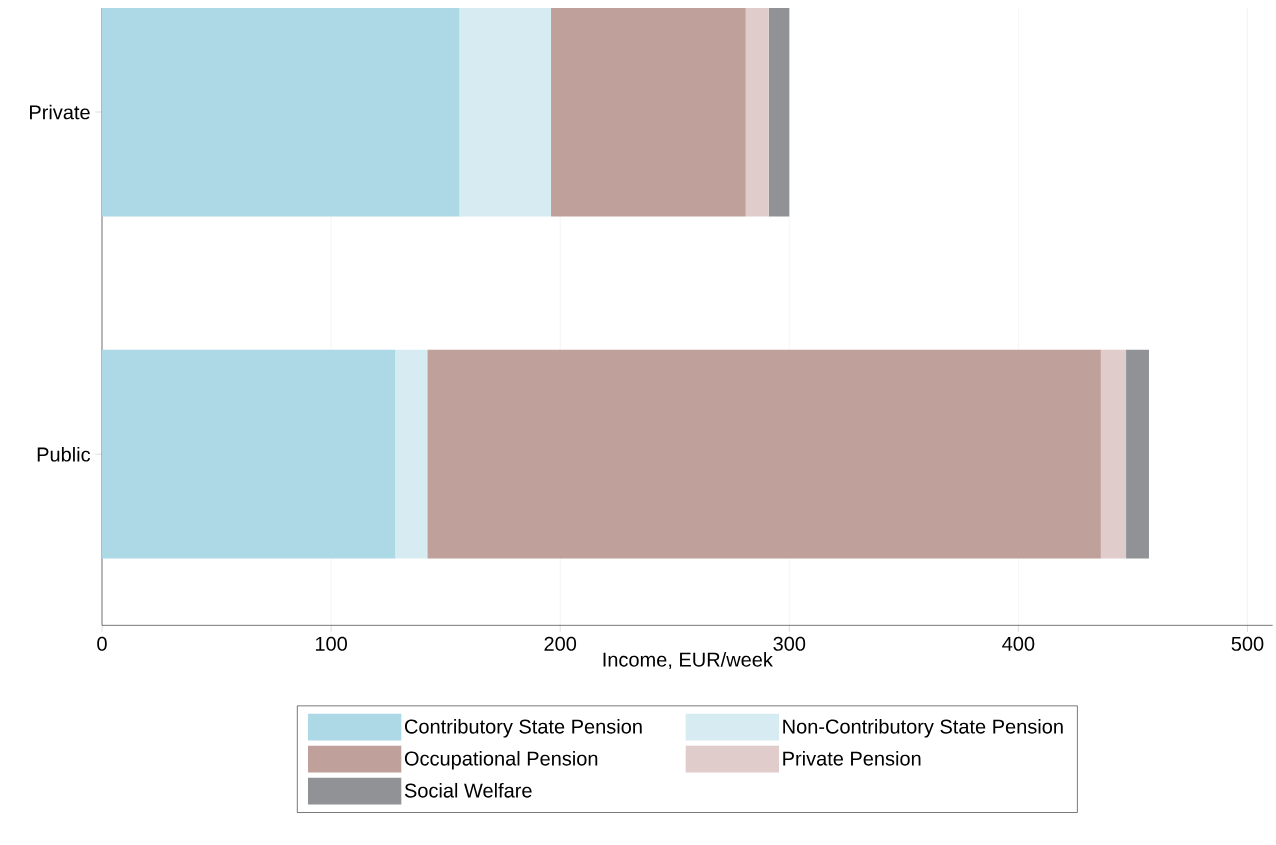 The height and width of the screenshot is (845, 1276). I want to click on legend-label: Non-Contributory State Pension, so click(923, 728).